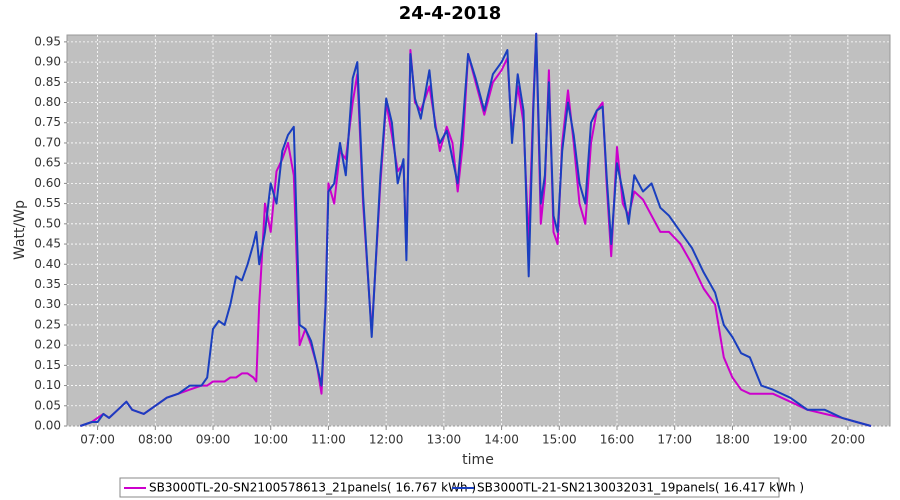 The height and width of the screenshot is (500, 900). I want to click on x-tick-label: 18:00, so click(732, 440).